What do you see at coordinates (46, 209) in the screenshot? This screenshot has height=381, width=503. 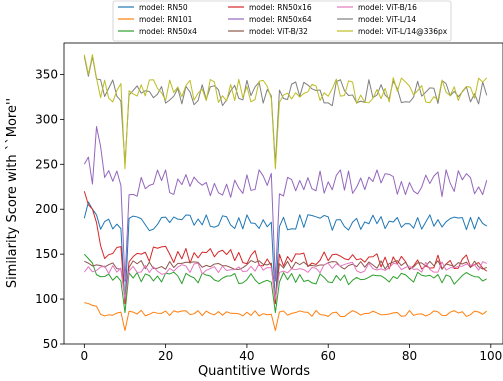 I see `y-tick-label: 200` at bounding box center [46, 209].